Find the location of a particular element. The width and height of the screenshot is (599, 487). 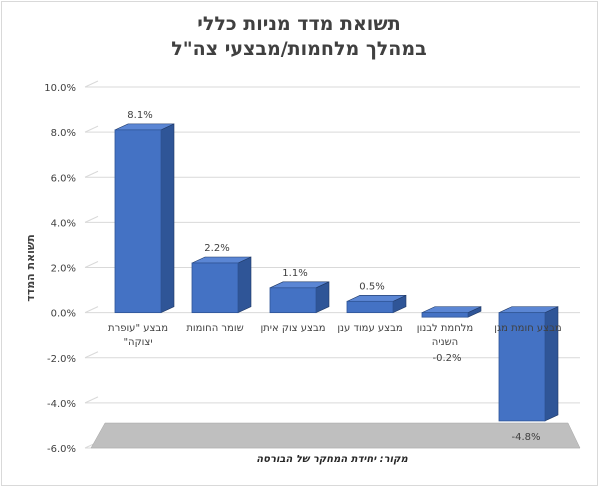

x-tick-label: מבצע חומת מגן is located at coordinates (527, 328).